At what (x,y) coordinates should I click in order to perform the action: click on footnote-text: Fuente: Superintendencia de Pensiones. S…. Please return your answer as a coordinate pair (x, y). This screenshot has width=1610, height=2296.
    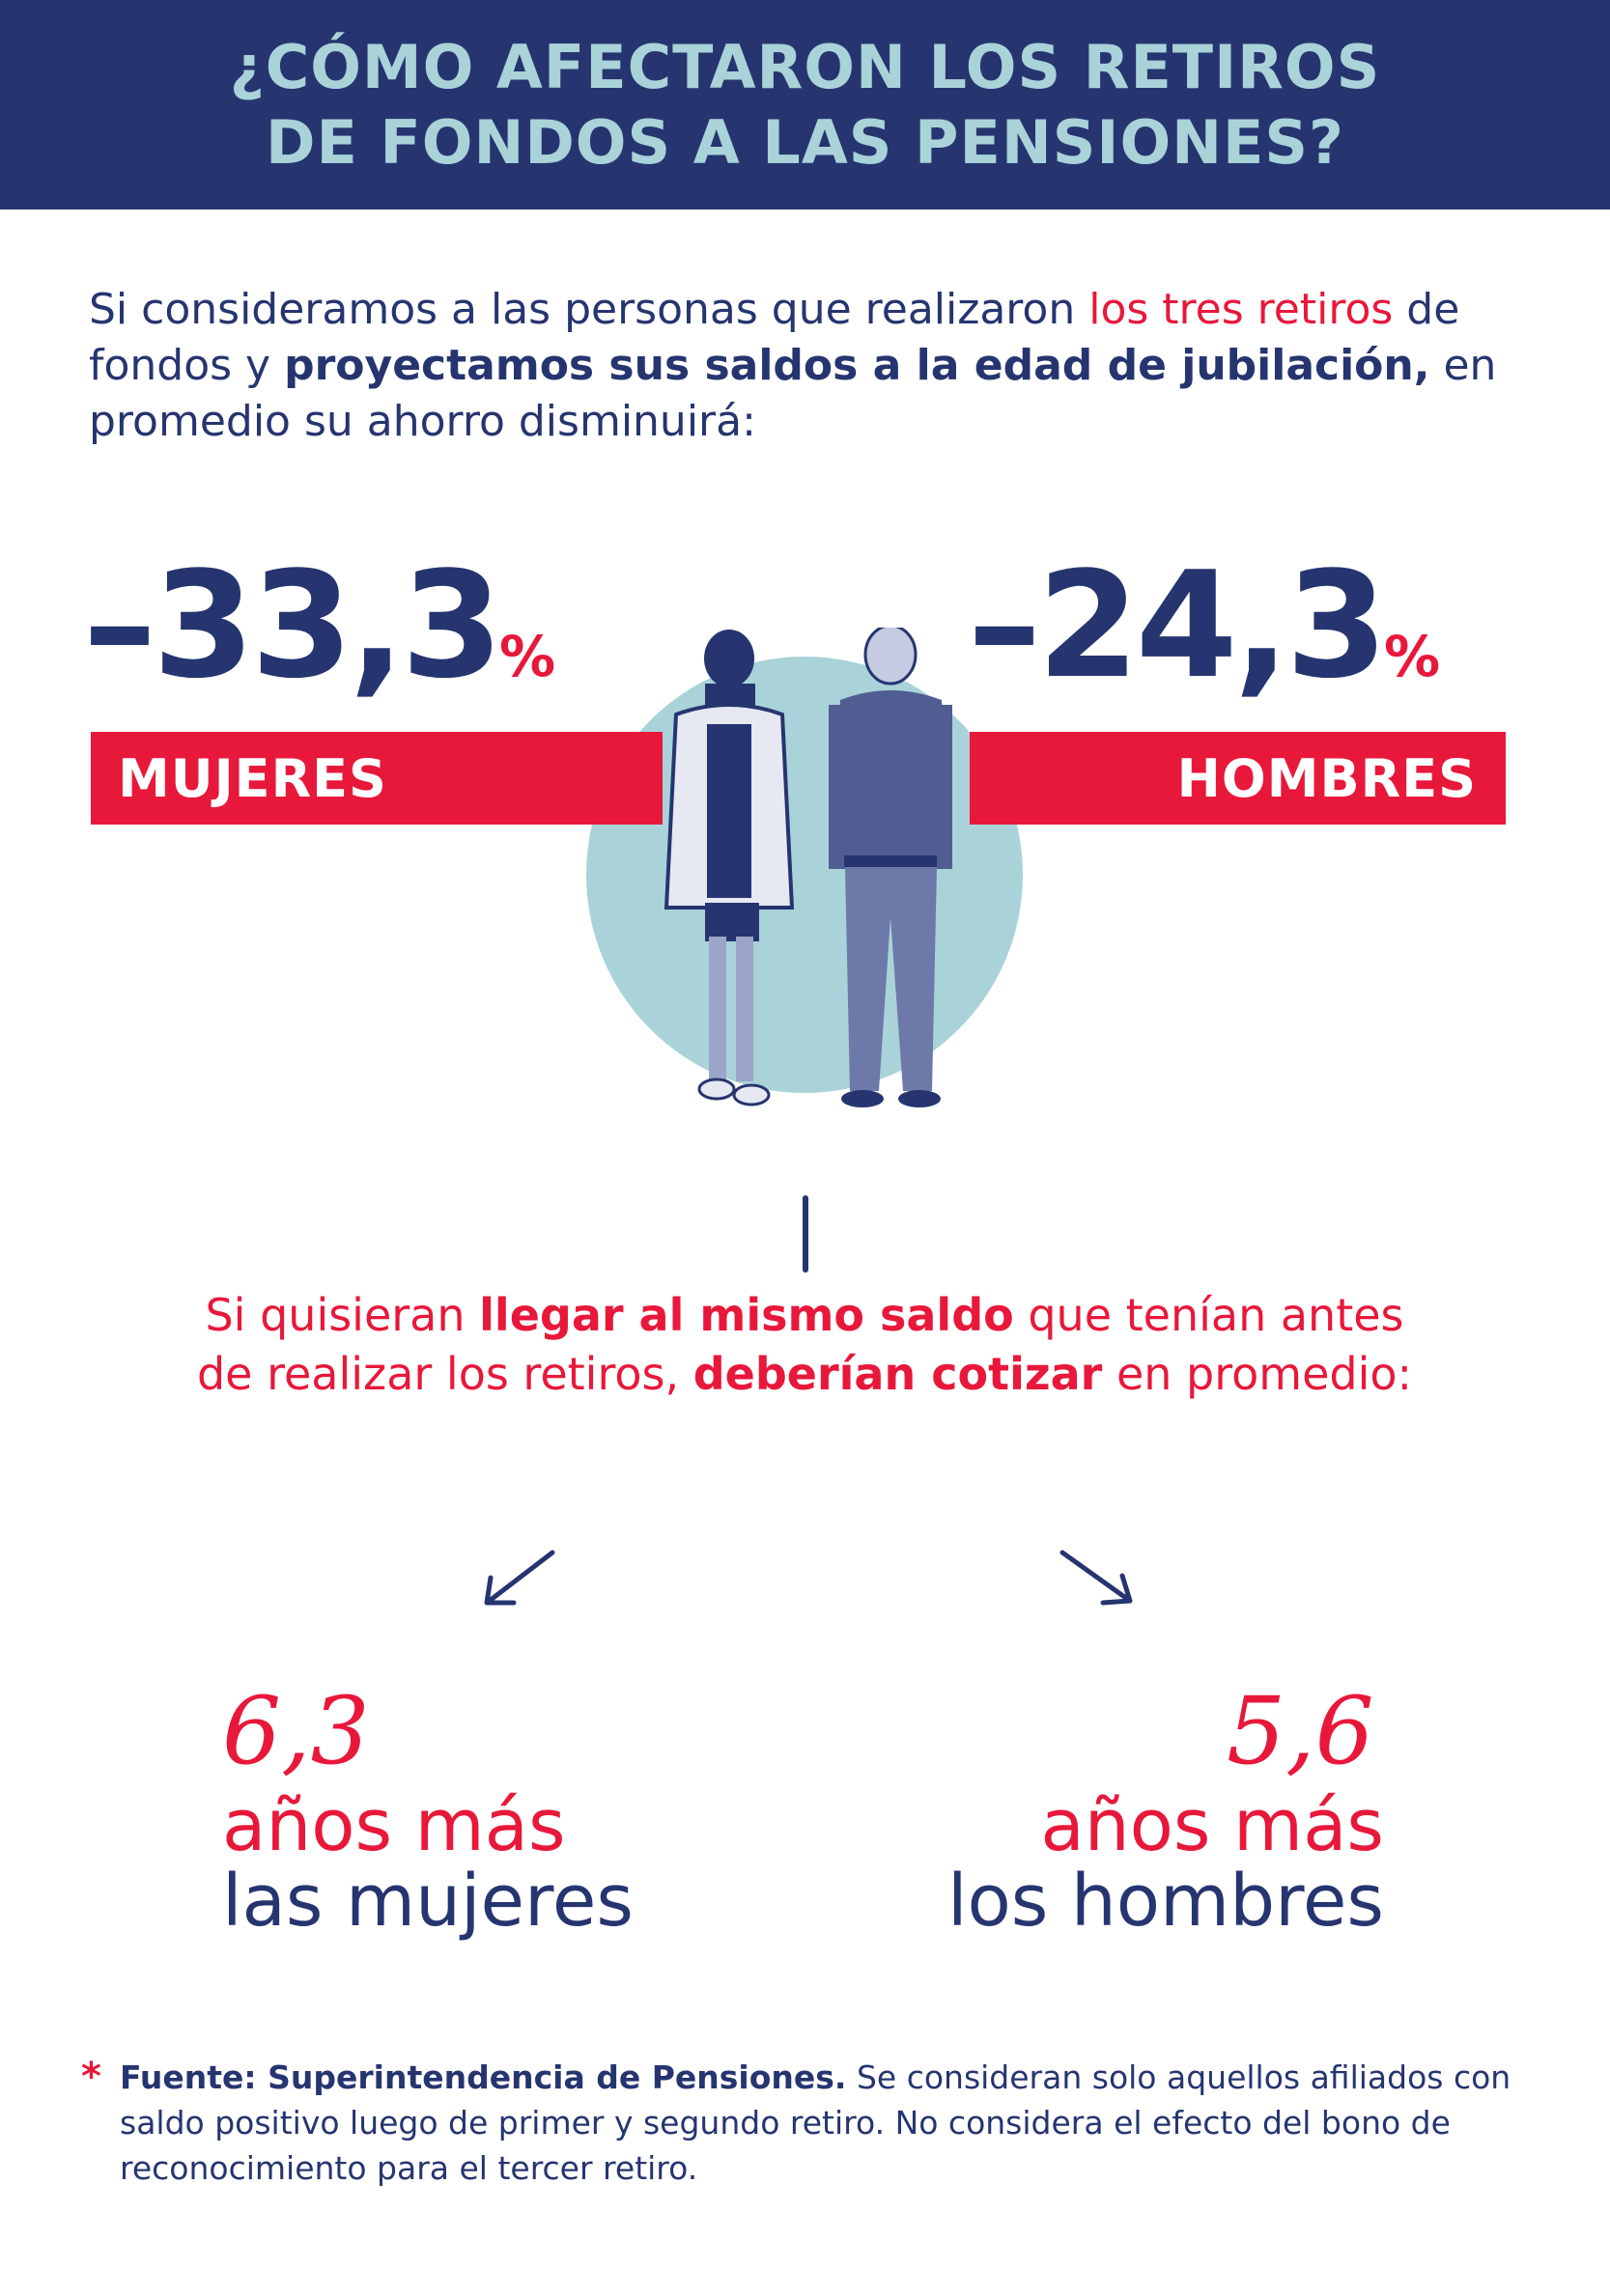
    Looking at the image, I should click on (829, 2123).